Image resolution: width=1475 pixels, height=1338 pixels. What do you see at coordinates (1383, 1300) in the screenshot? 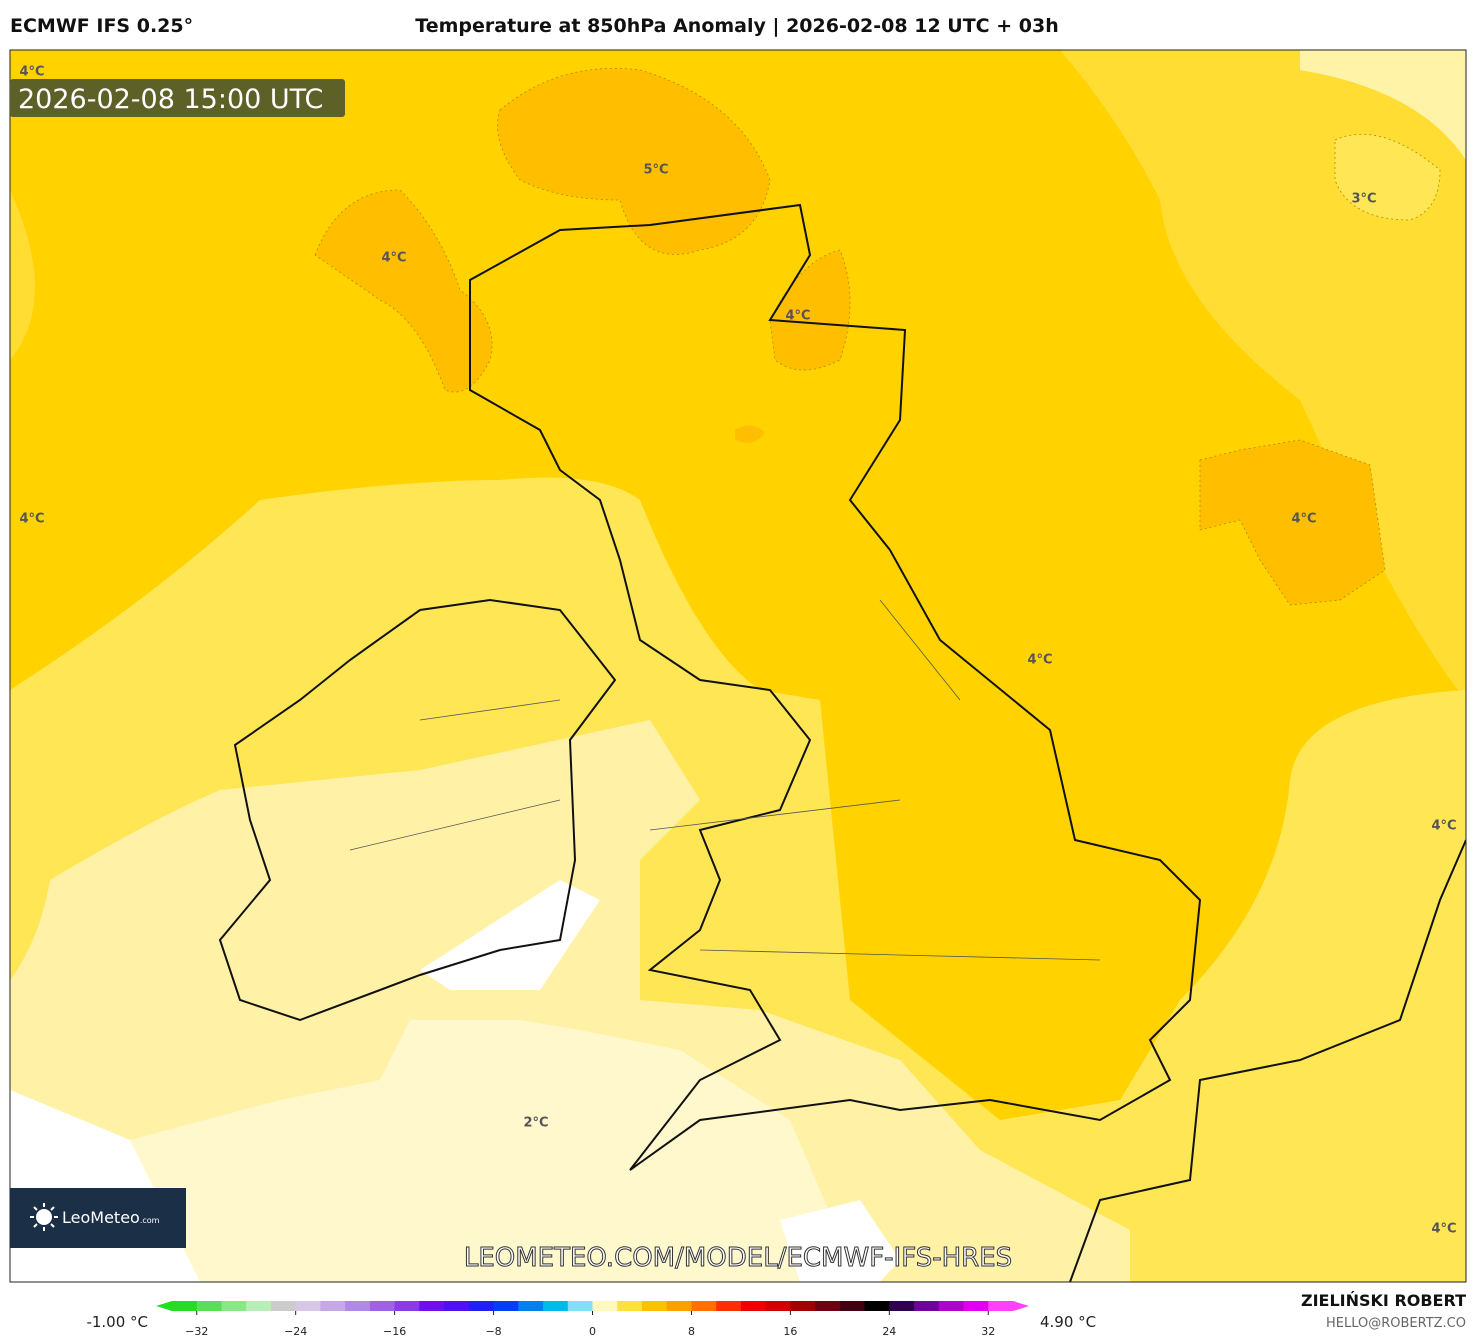
I see `author: ZIELIŃSKI ROBERT` at bounding box center [1383, 1300].